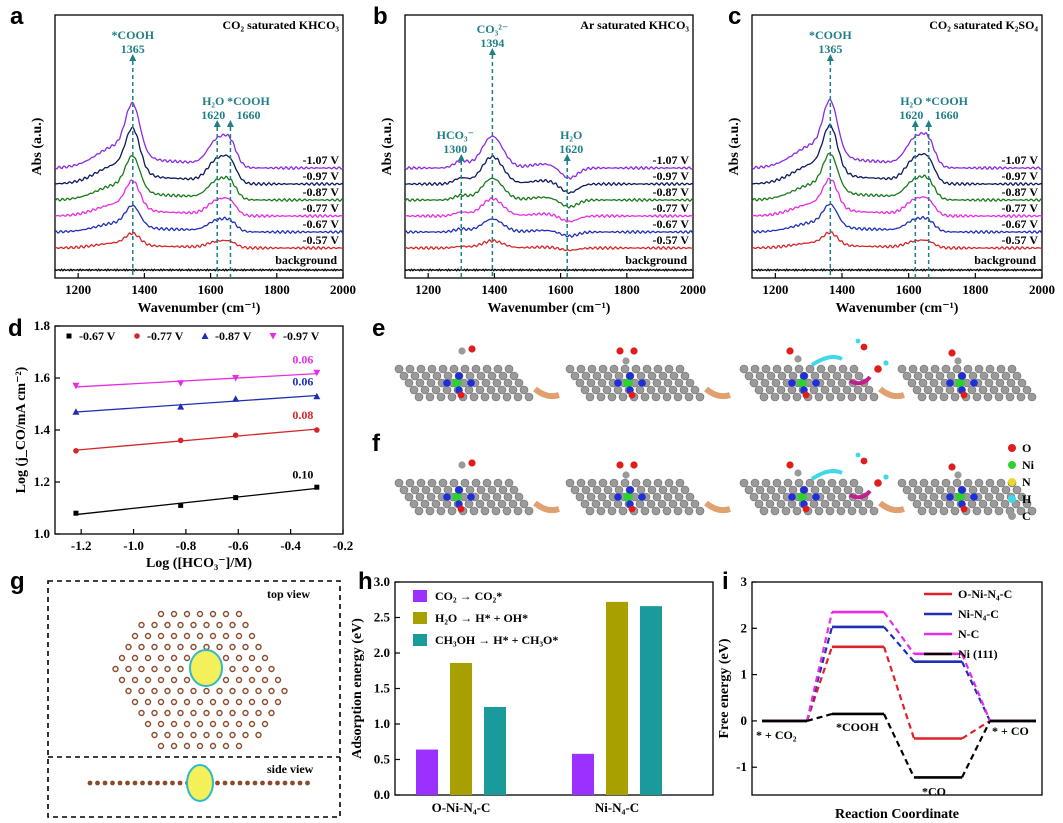  Describe the element at coordinates (42, 325) in the screenshot. I see `y-tick-label: 1.8` at that location.